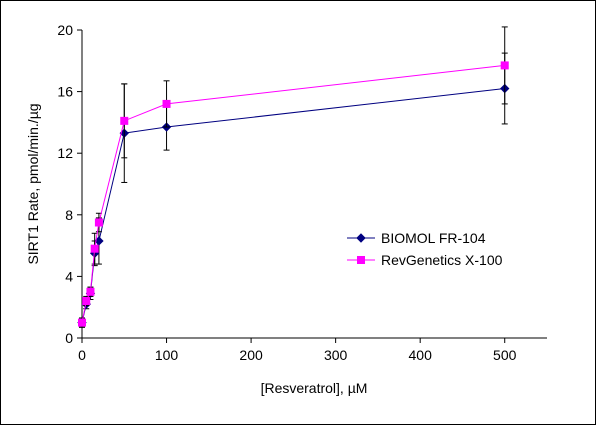 This screenshot has width=596, height=426. Describe the element at coordinates (505, 355) in the screenshot. I see `x-tick-label: 500` at that location.